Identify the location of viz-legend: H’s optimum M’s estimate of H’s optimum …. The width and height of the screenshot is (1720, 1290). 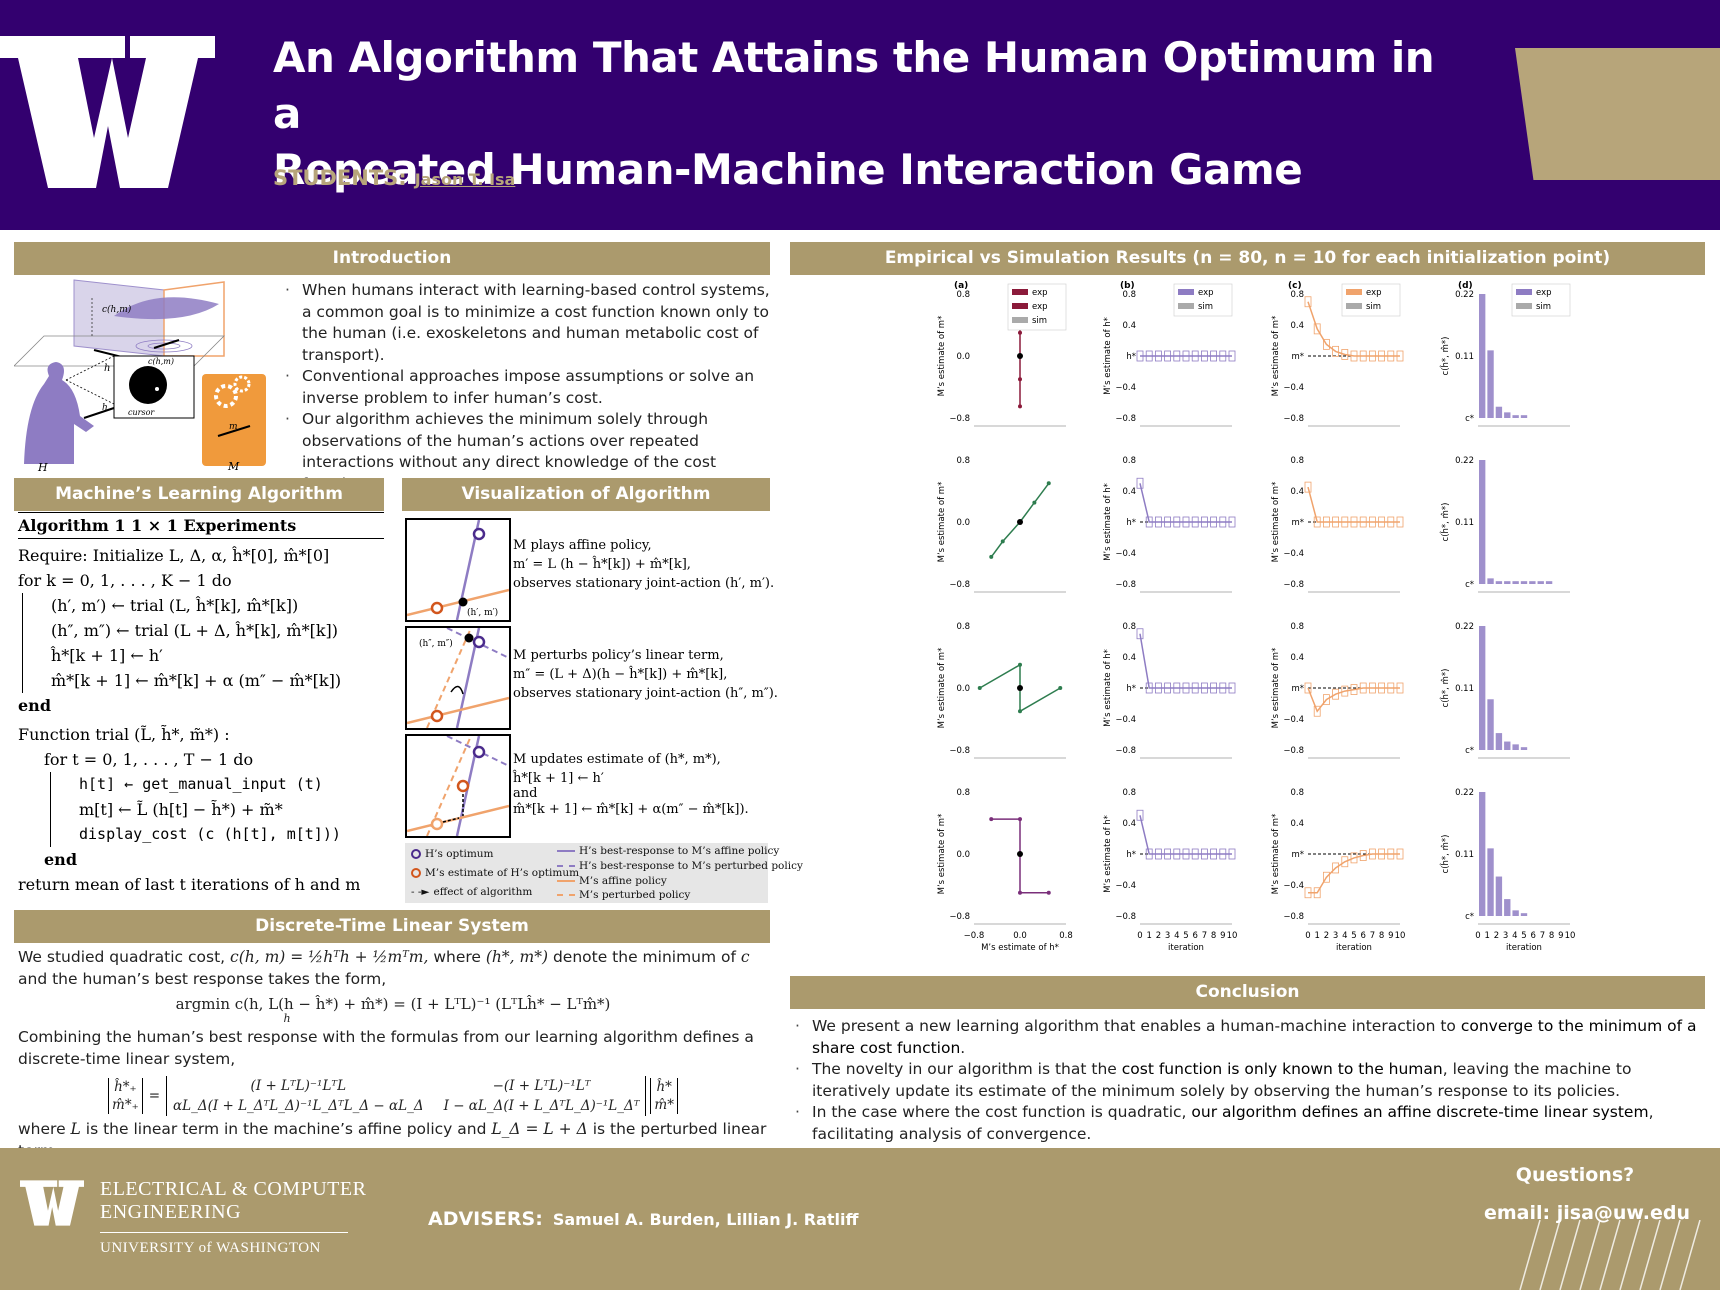
(604, 873).